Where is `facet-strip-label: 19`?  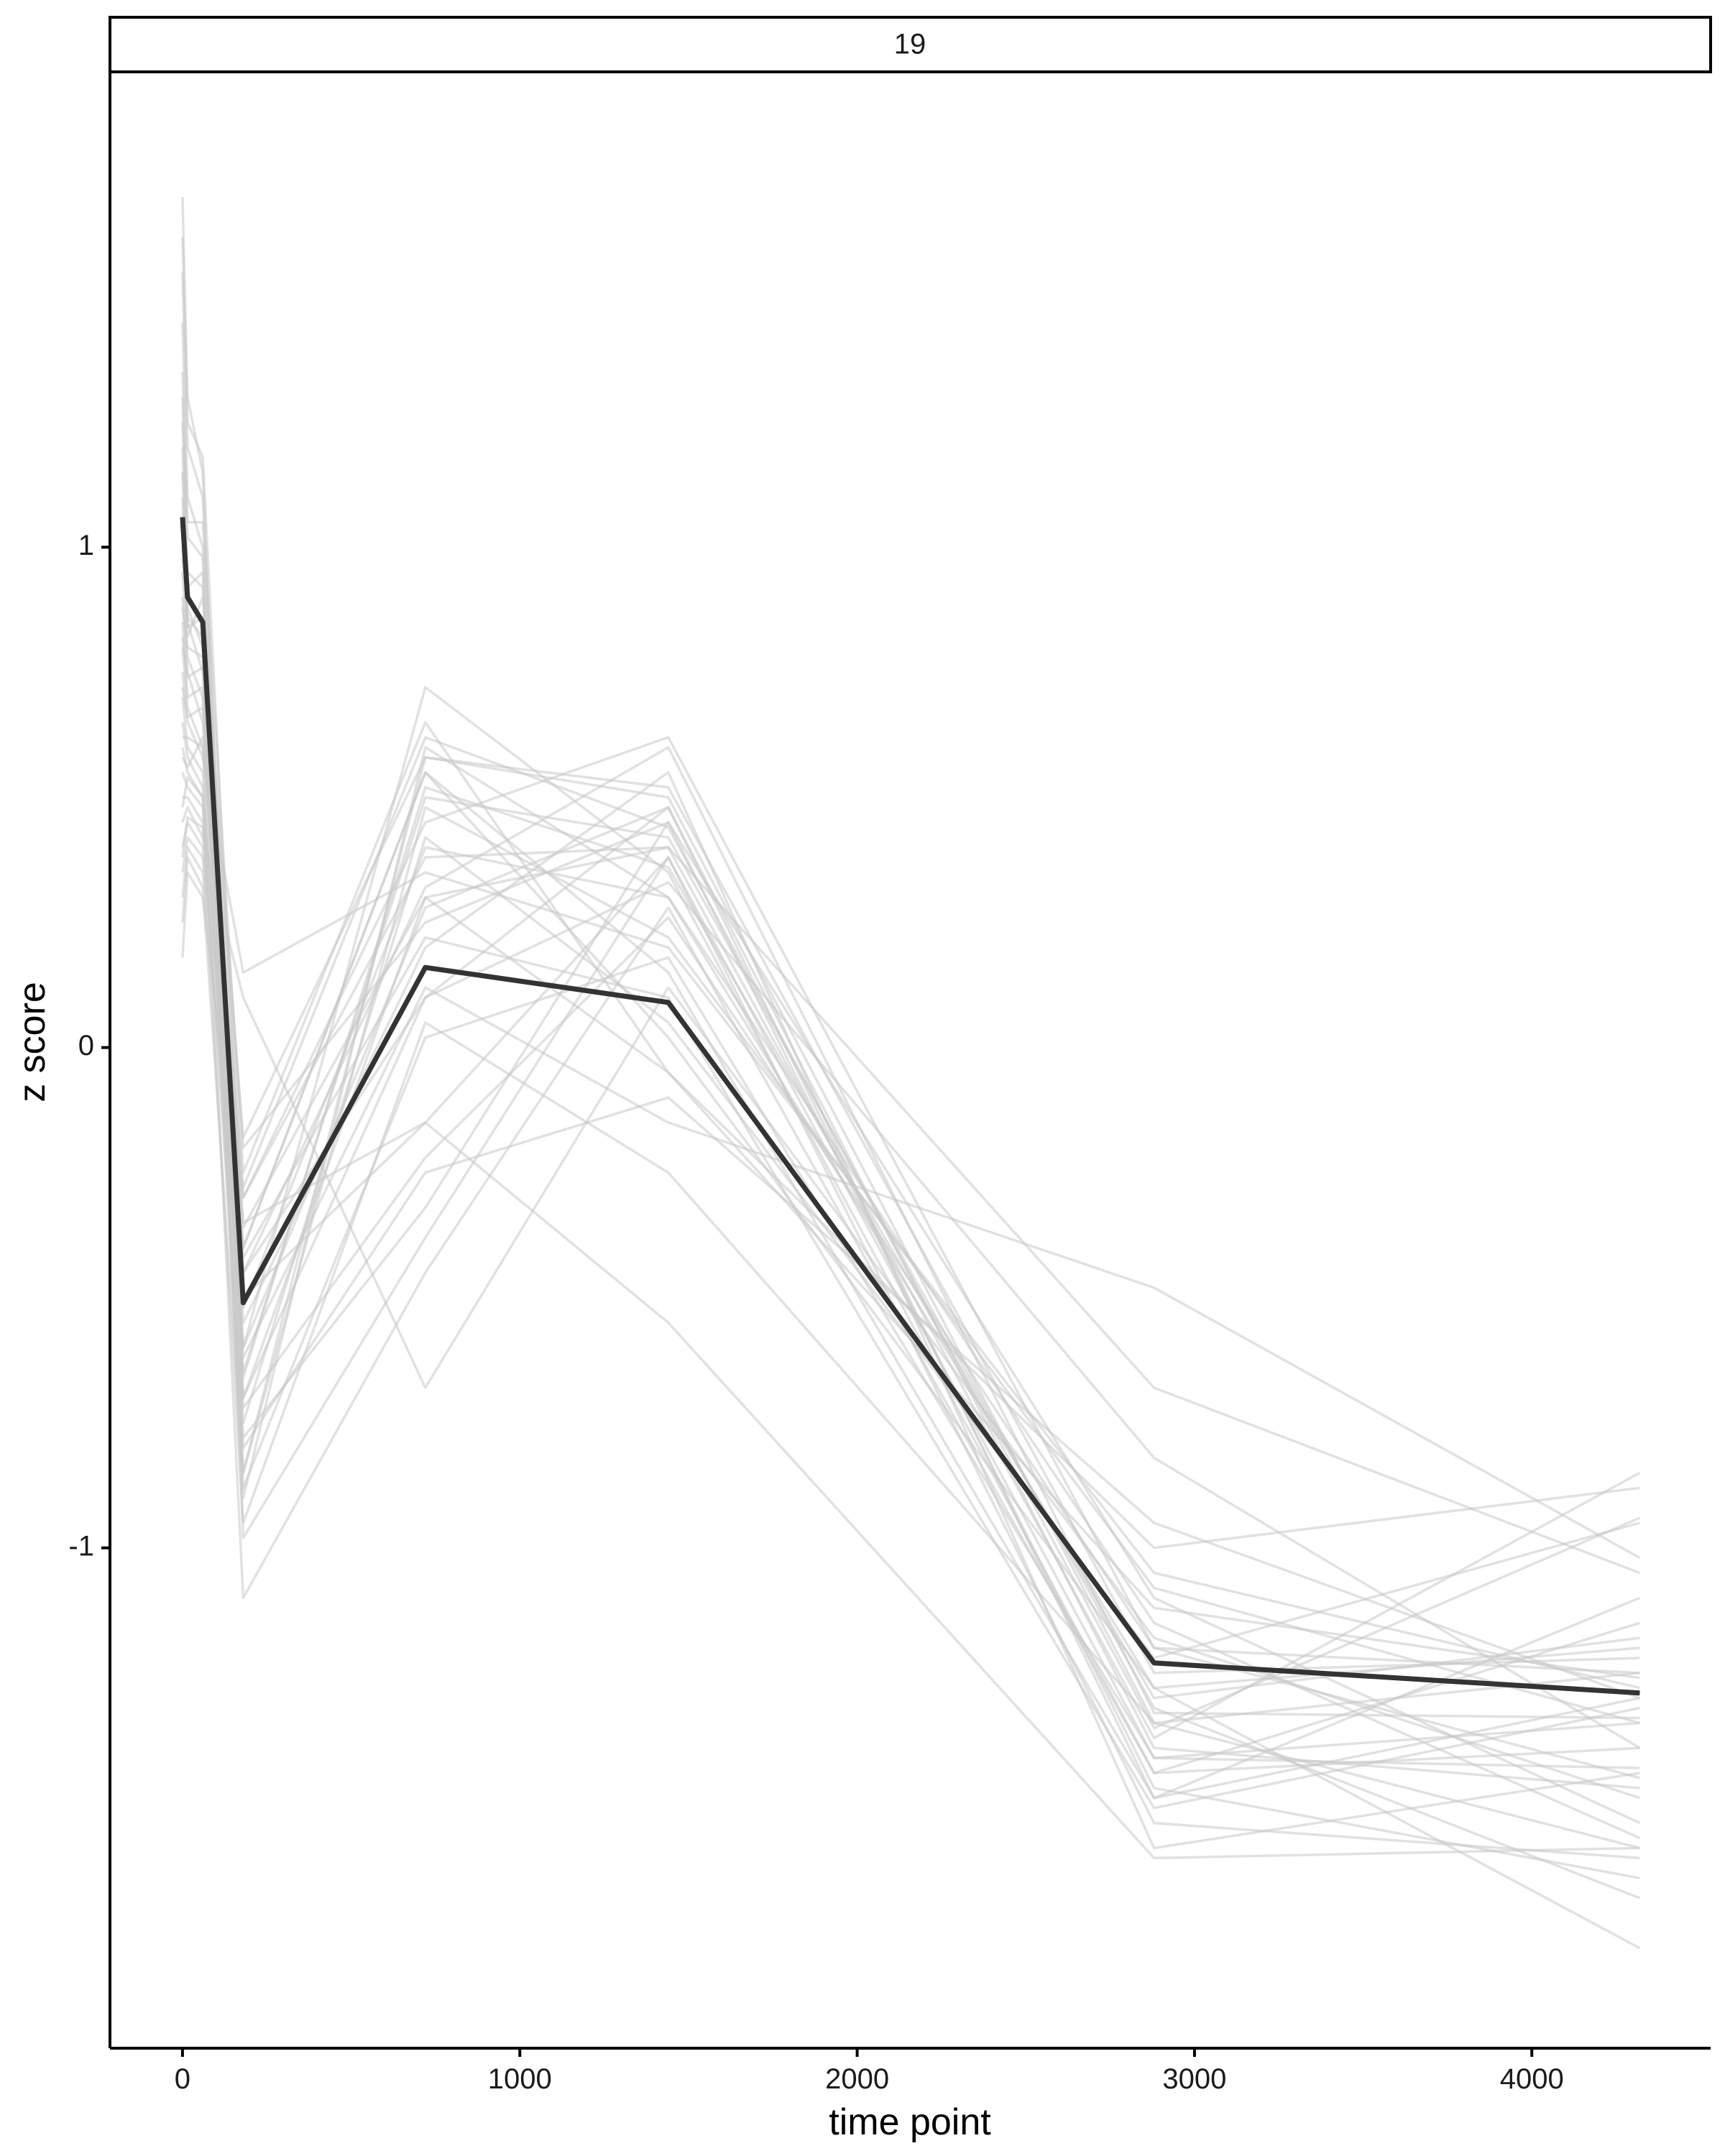
facet-strip-label: 19 is located at coordinates (910, 44).